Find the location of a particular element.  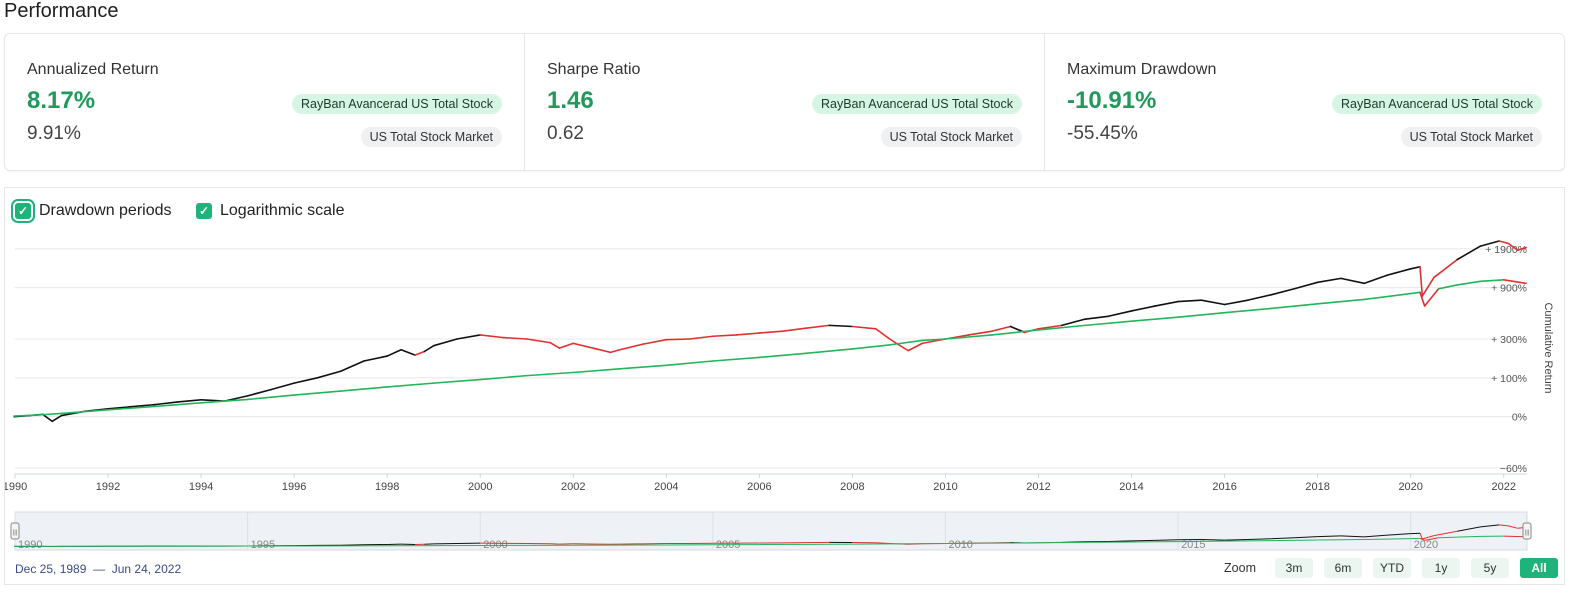

zoom-ytd-button: YTD is located at coordinates (1392, 568).